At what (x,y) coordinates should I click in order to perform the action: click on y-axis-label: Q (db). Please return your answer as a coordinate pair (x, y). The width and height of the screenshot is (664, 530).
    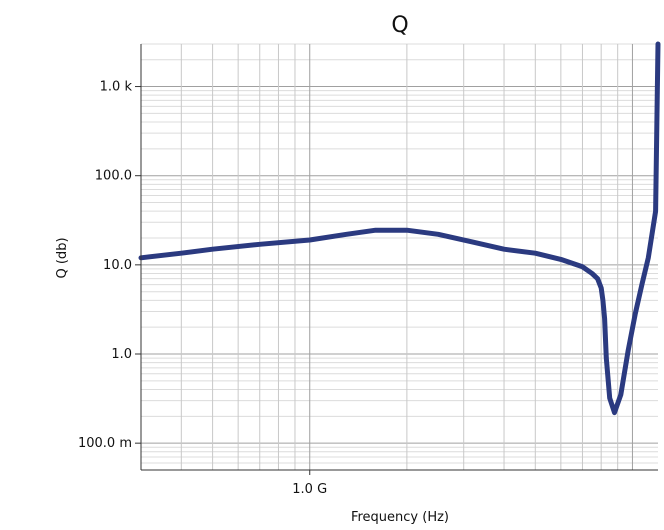
    Looking at the image, I should click on (62, 257).